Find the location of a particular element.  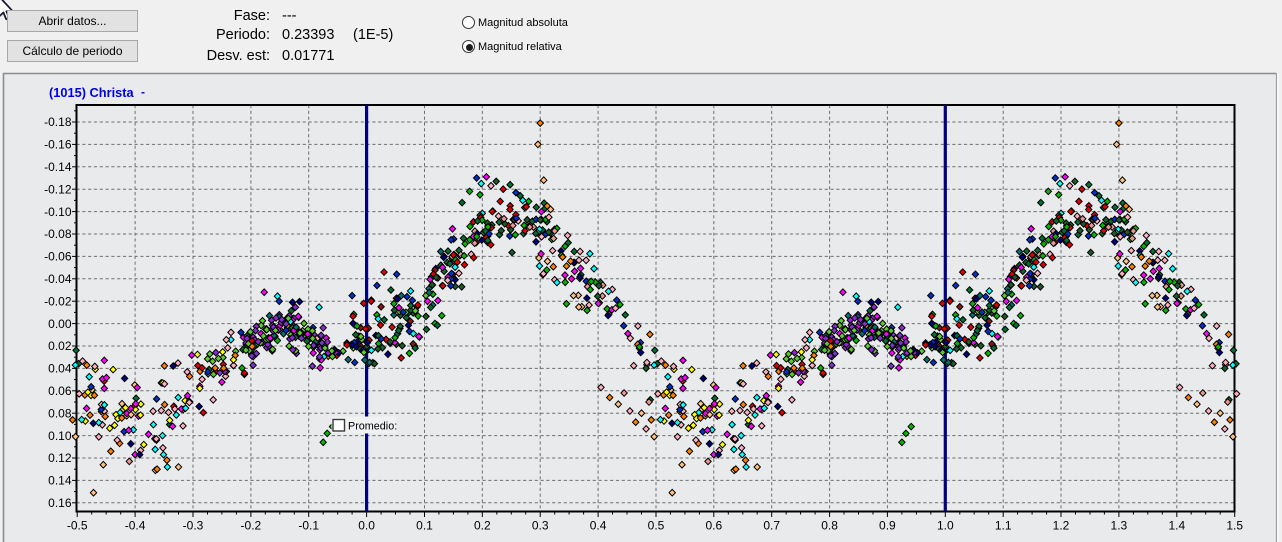

svg-text: 0.02 is located at coordinates (60, 346).